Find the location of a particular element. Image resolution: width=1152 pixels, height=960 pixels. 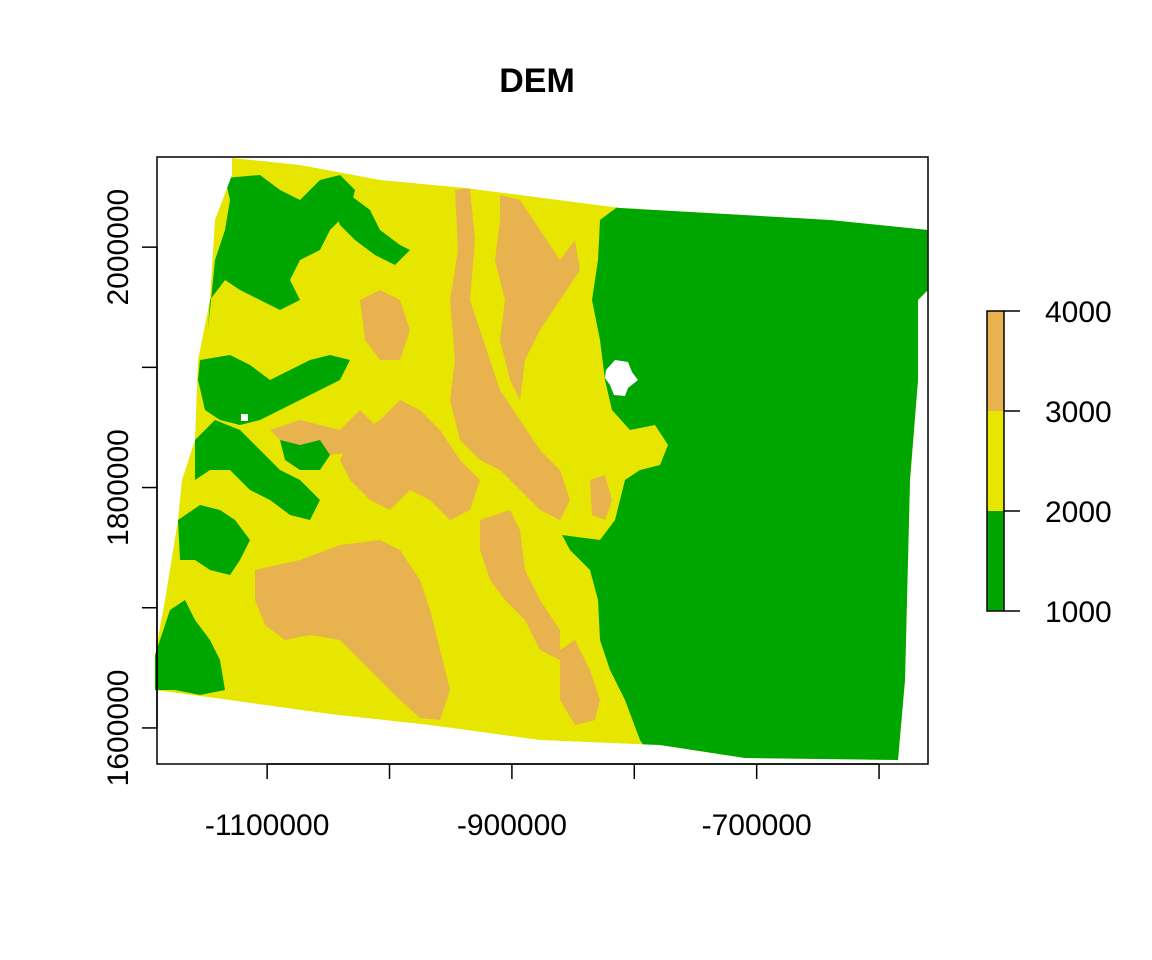

legend-label: 1000 is located at coordinates (1078, 612).